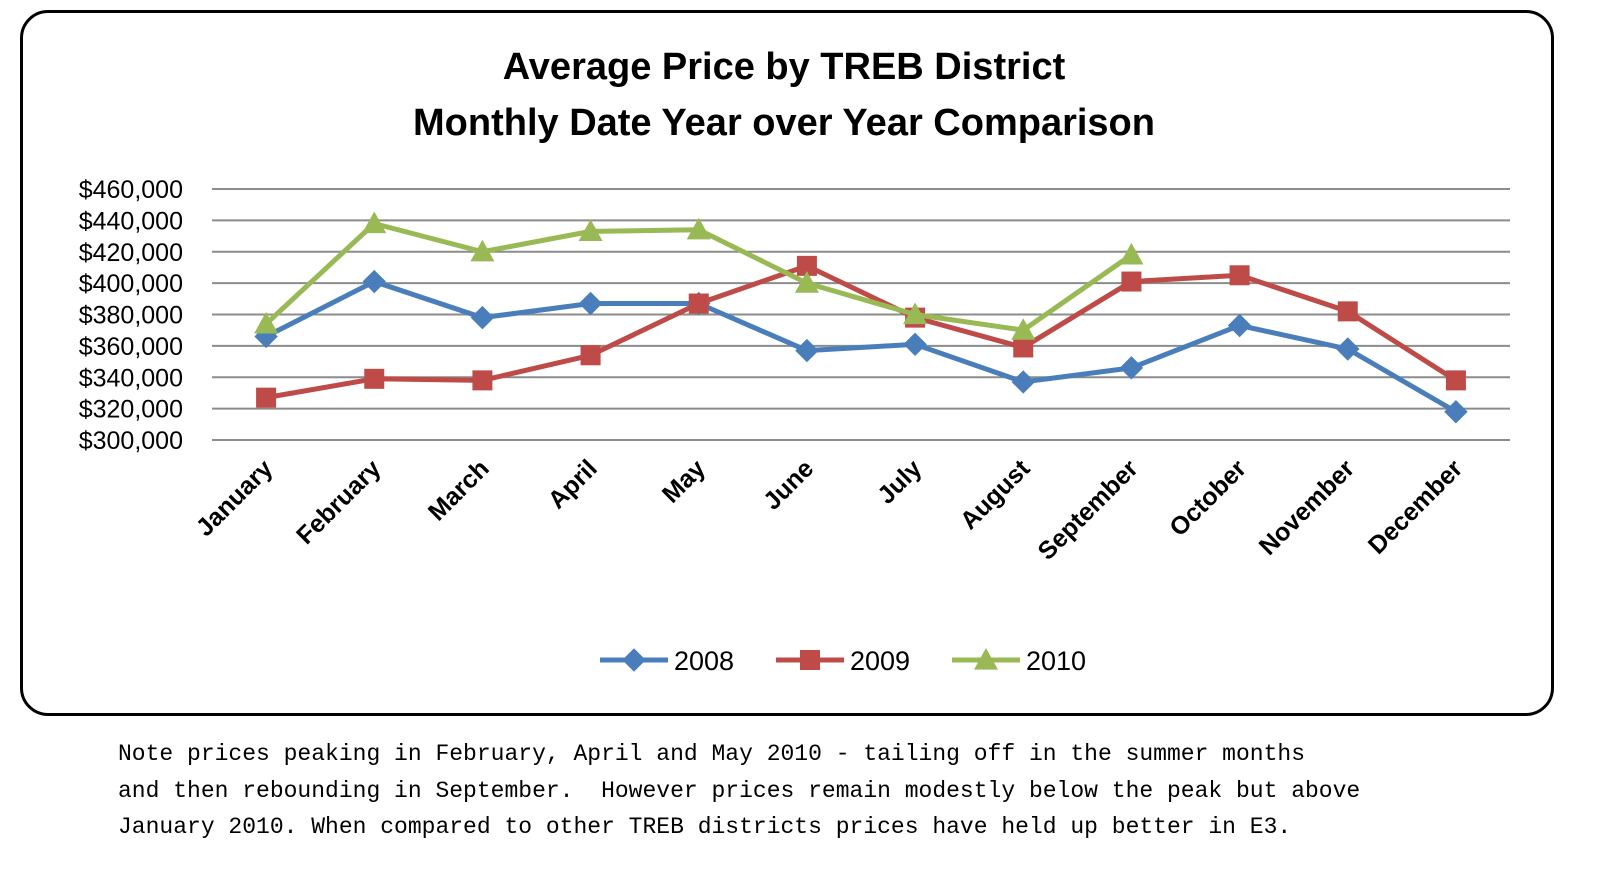  Describe the element at coordinates (1087, 509) in the screenshot. I see `x-tick-label: September` at that location.